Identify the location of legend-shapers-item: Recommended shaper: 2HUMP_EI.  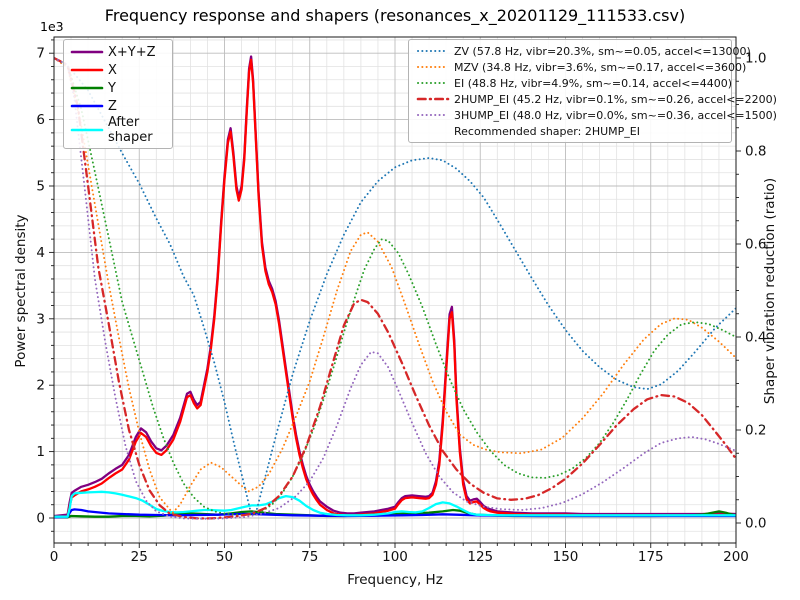
(570, 131).